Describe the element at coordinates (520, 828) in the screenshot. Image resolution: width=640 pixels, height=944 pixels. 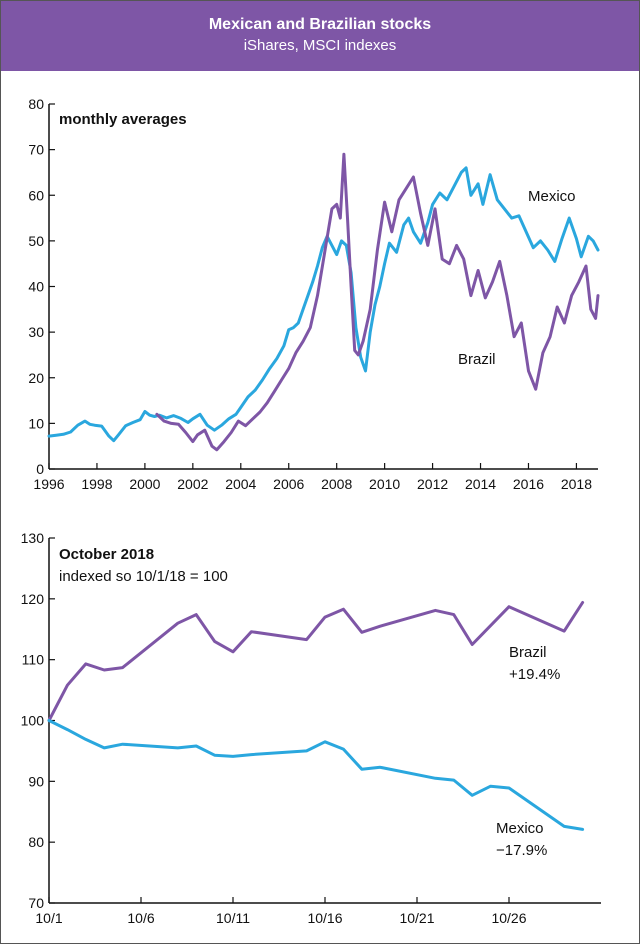
I see `mexico-index-label: Mexico` at that location.